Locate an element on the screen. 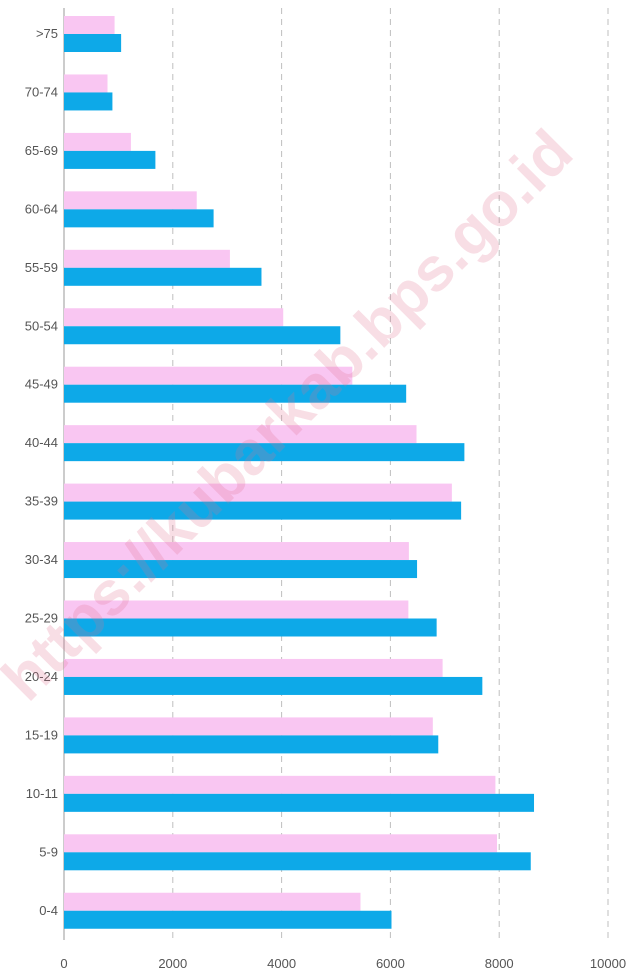  category-label-75: >75 is located at coordinates (47, 33).